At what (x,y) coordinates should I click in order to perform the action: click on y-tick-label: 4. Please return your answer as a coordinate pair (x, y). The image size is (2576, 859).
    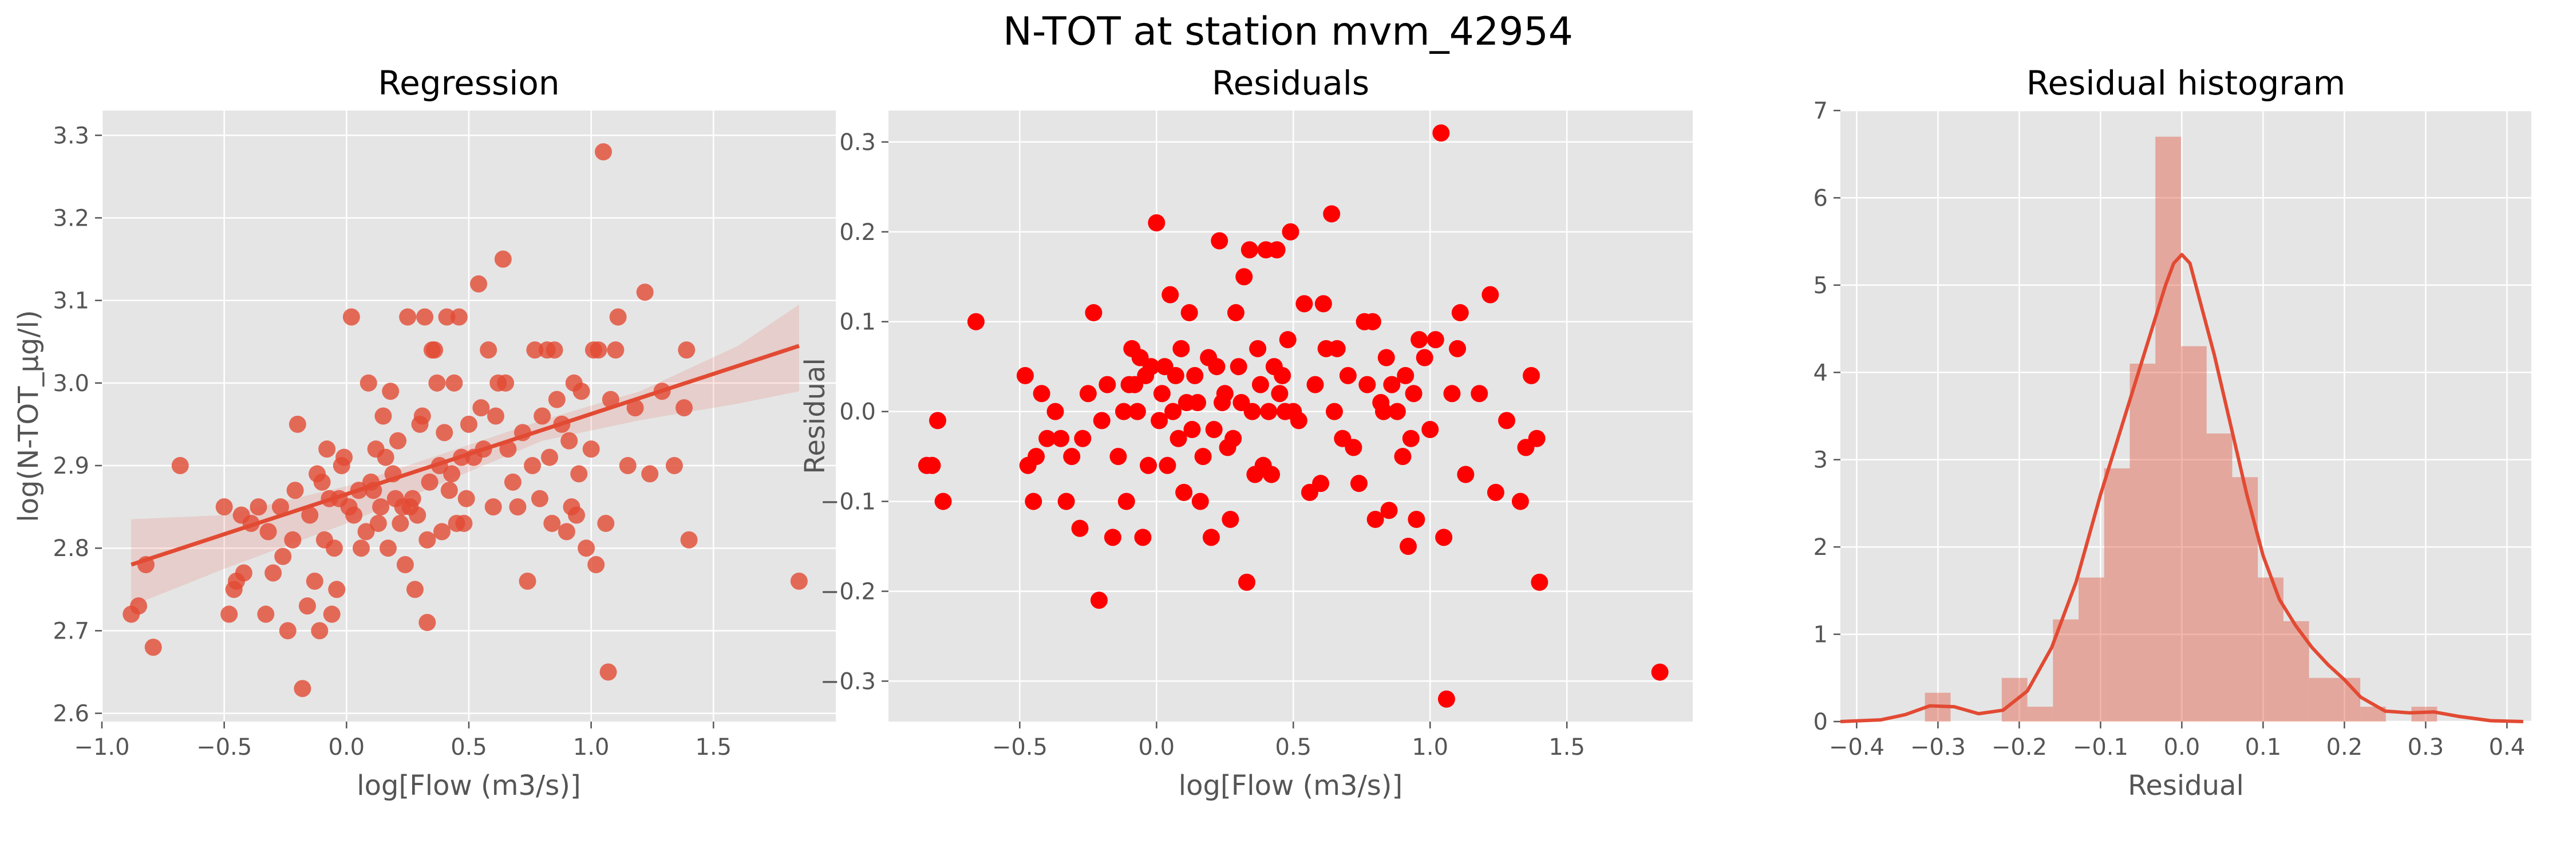
    Looking at the image, I should click on (1821, 373).